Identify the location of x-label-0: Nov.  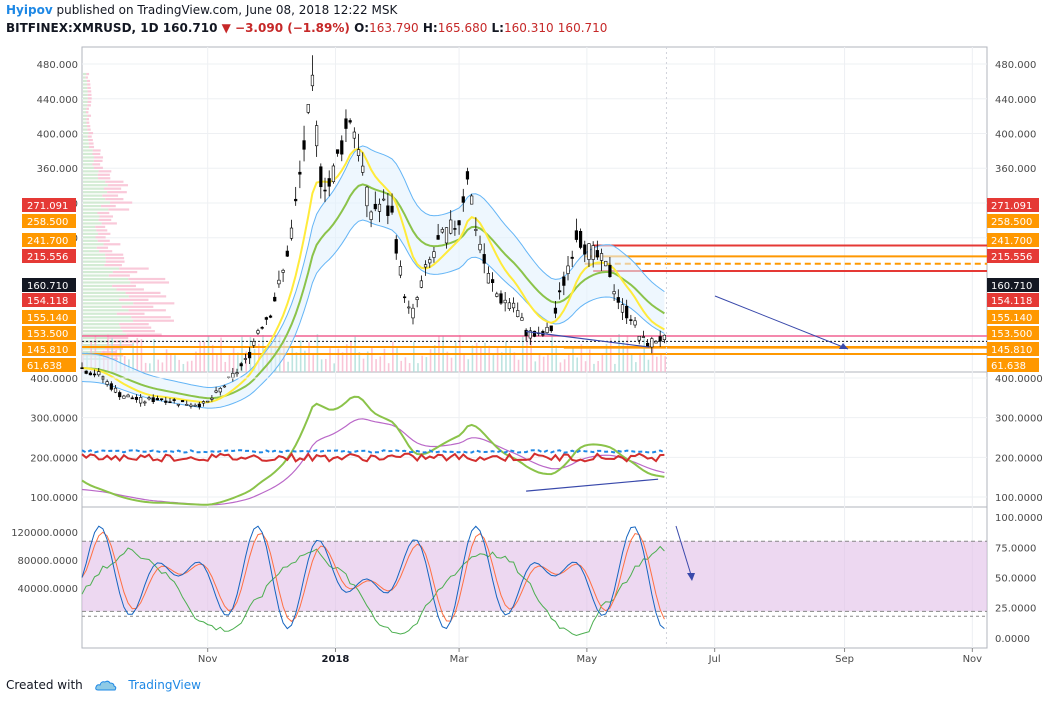
(208, 659).